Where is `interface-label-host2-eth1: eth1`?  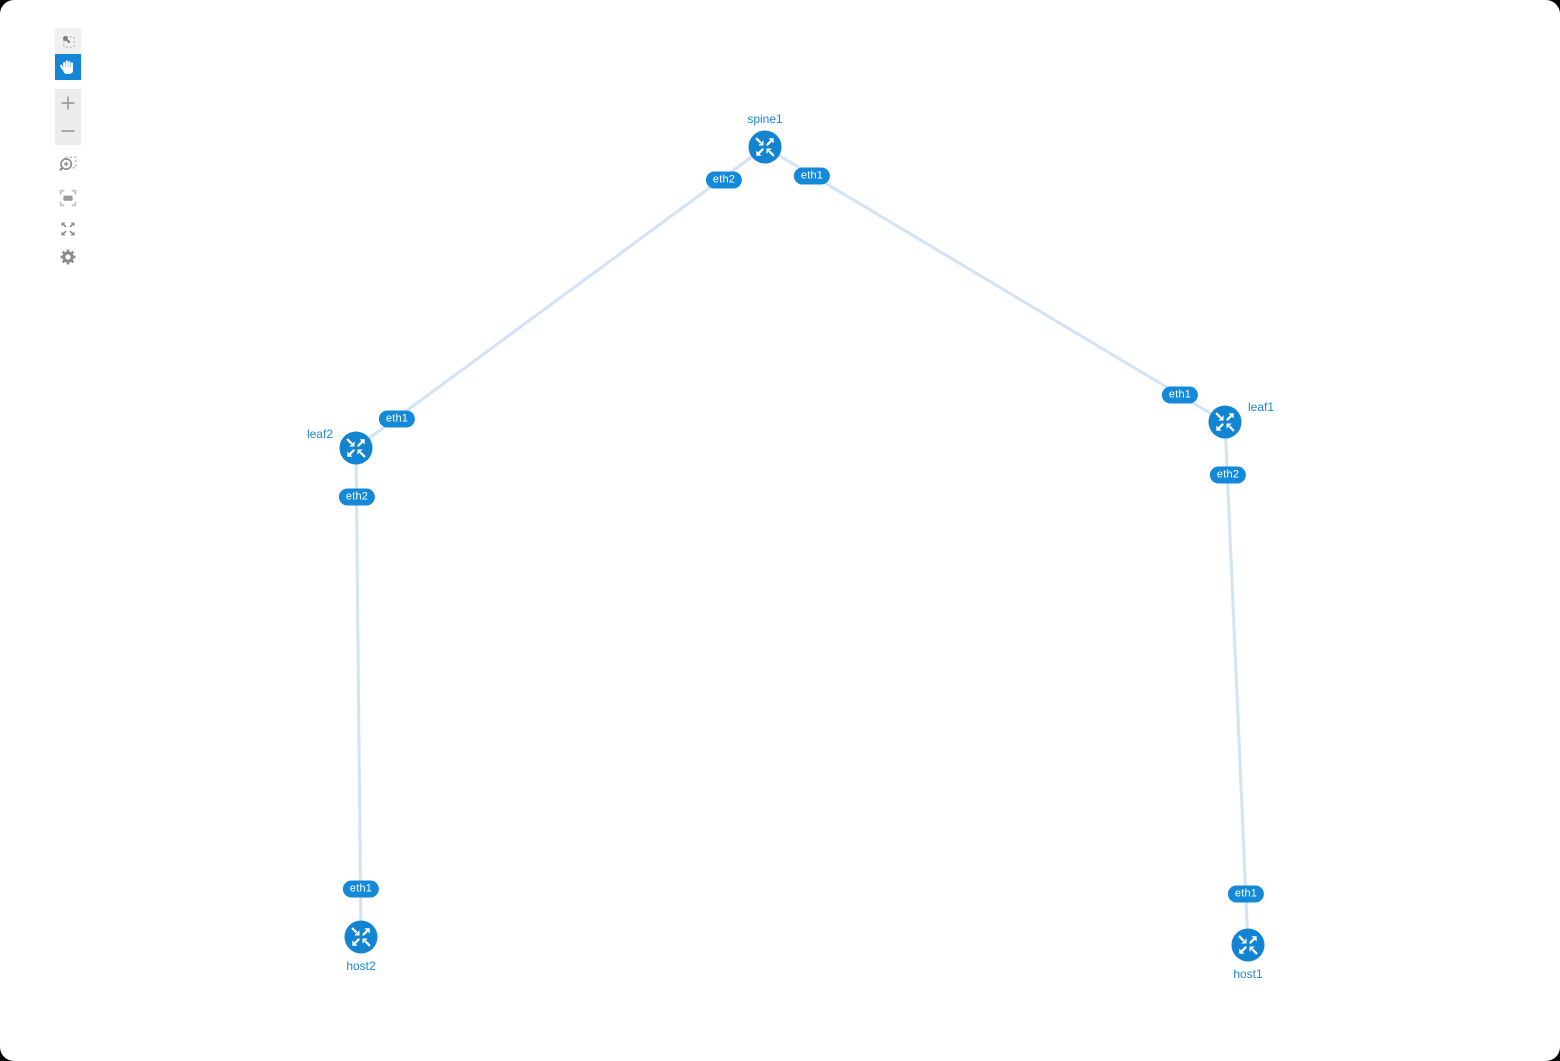 interface-label-host2-eth1: eth1 is located at coordinates (361, 889).